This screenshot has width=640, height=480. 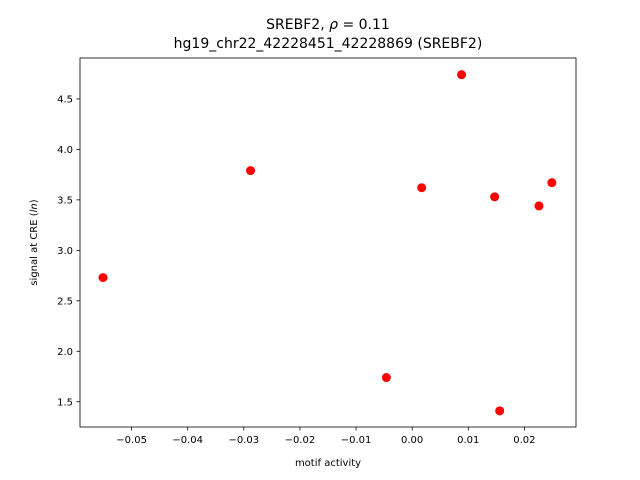 I want to click on y-axis-ticks: 1.5 2.0 2.5 3.0 3.5 4.0 4.5, so click(x=68, y=251).